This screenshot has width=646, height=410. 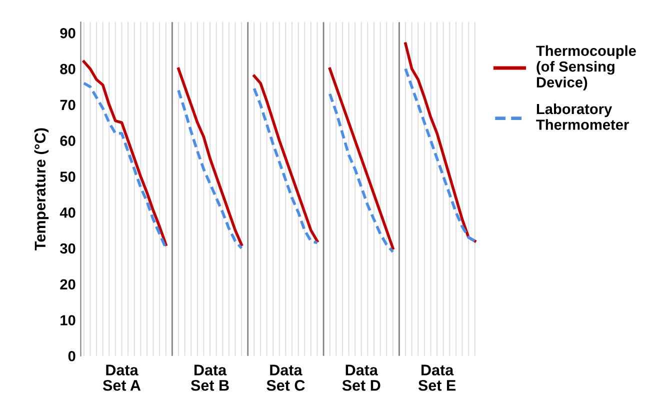 I want to click on x-tick-label: Data Set A, so click(x=121, y=377).